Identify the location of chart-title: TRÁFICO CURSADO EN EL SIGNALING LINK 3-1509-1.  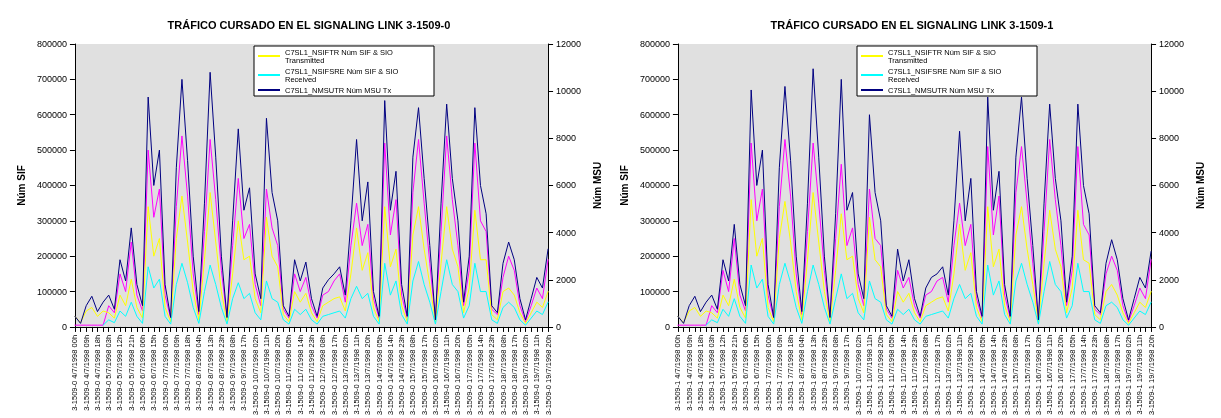
(912, 24).